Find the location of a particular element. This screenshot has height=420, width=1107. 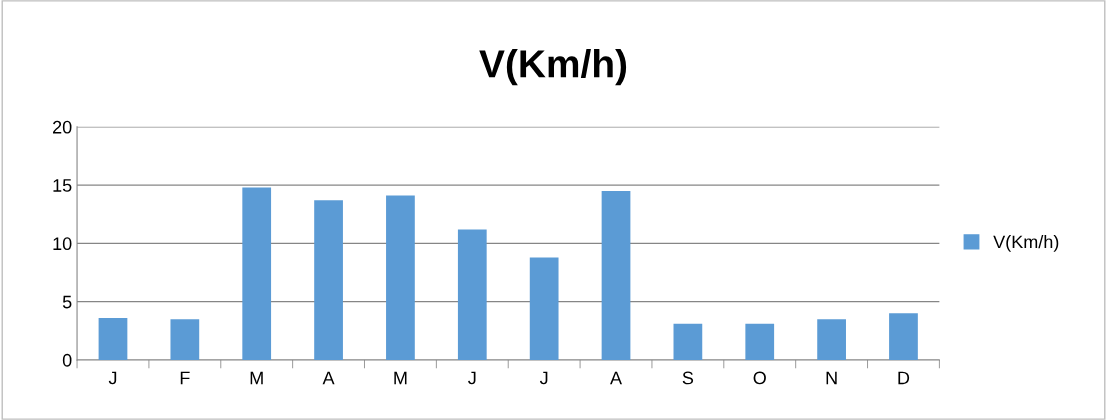

x-tick-label: N is located at coordinates (831, 378).